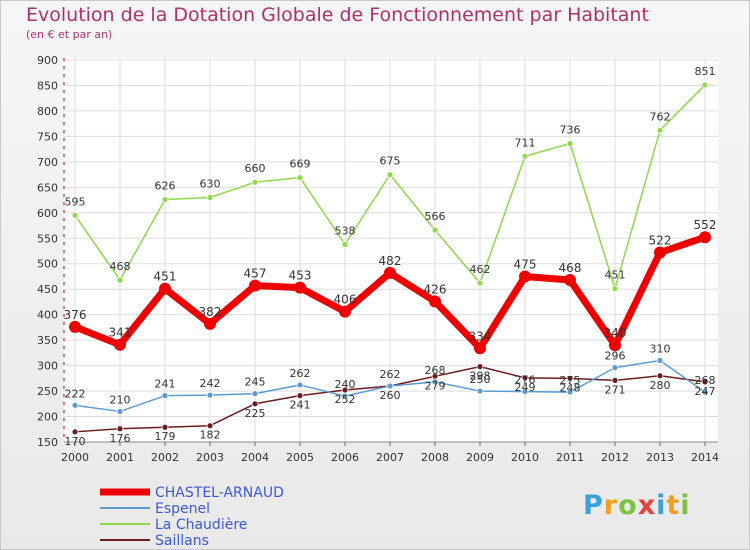 This screenshot has height=550, width=750. Describe the element at coordinates (47, 136) in the screenshot. I see `y-tick-label: 750` at that location.